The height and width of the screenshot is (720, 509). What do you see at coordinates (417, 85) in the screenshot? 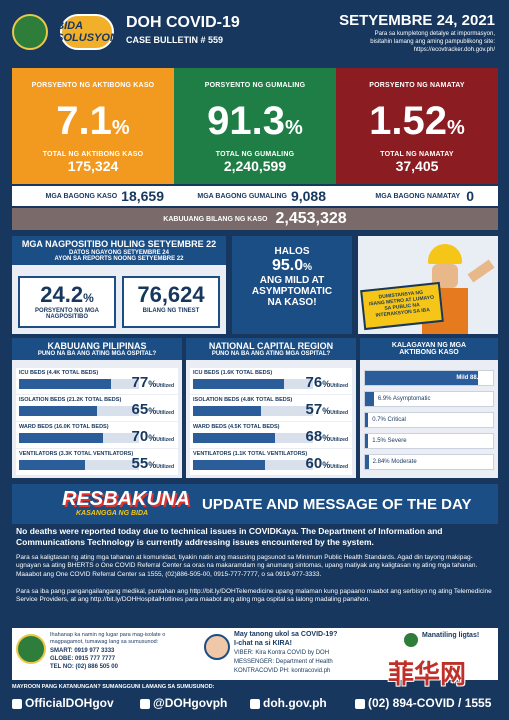
I see `deaths-label: PORSYENTO NG NAMATAY` at bounding box center [417, 85].